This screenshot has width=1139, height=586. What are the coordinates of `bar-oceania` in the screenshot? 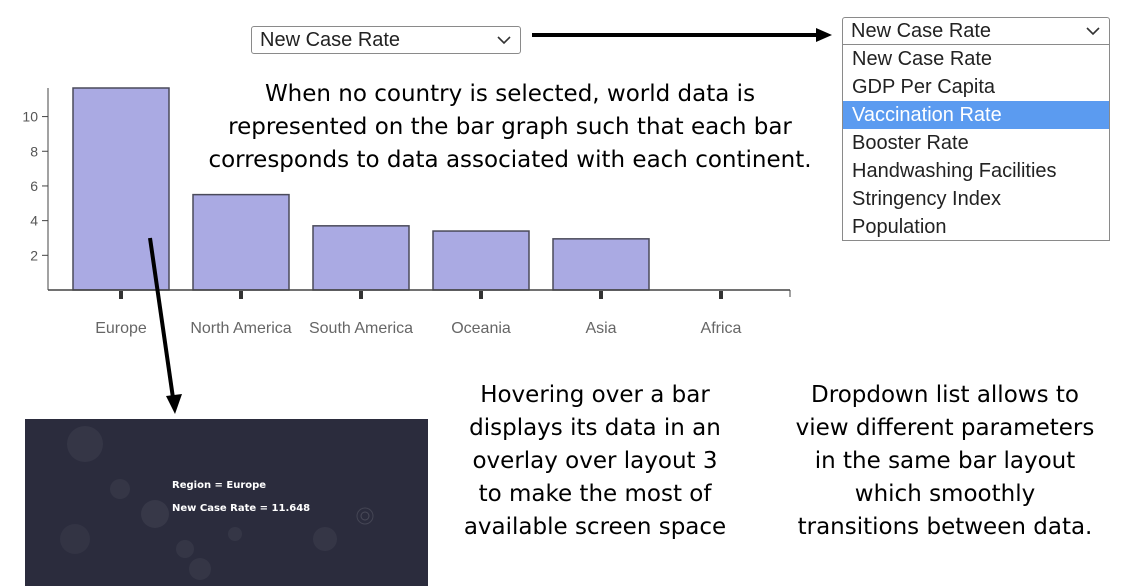 It's located at (481, 260).